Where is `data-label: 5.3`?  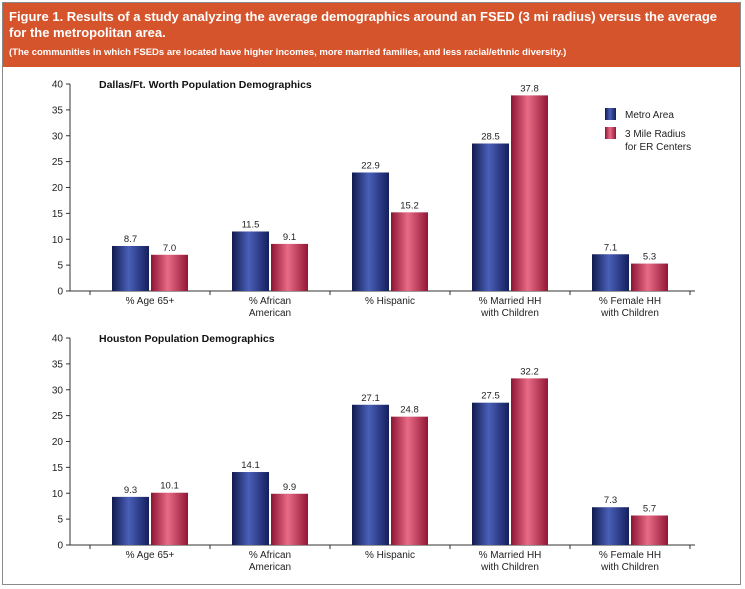 data-label: 5.3 is located at coordinates (649, 257).